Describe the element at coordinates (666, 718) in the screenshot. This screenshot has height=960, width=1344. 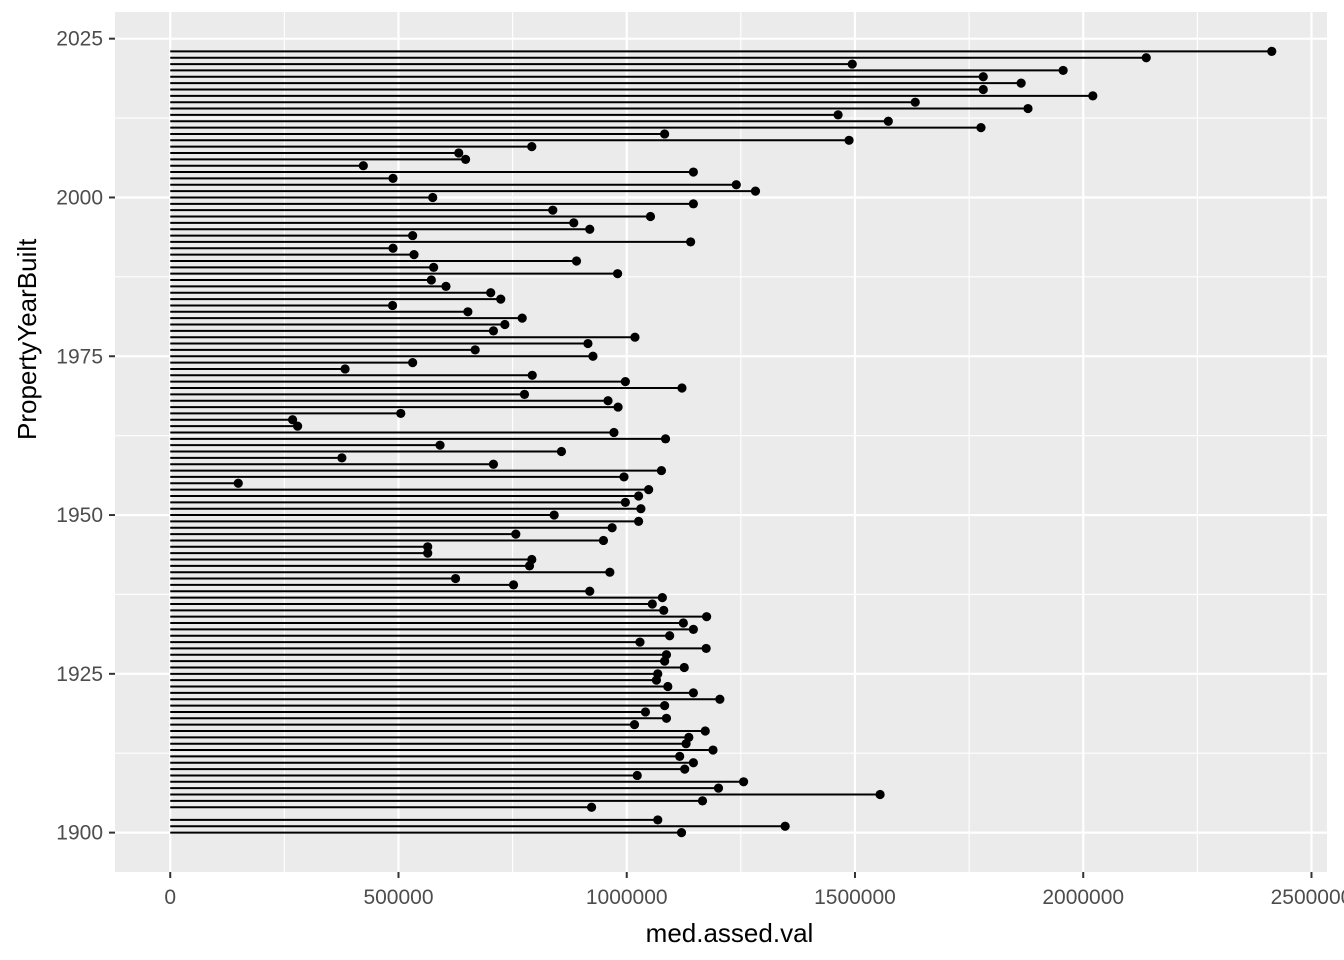
I see `lollipop-point-1918` at that location.